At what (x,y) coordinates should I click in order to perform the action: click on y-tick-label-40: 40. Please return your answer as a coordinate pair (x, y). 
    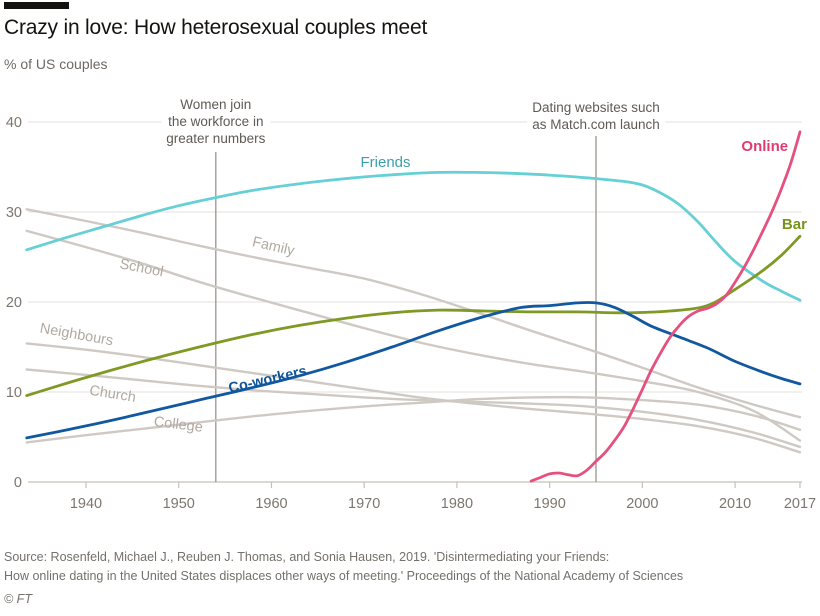
    Looking at the image, I should click on (14, 123).